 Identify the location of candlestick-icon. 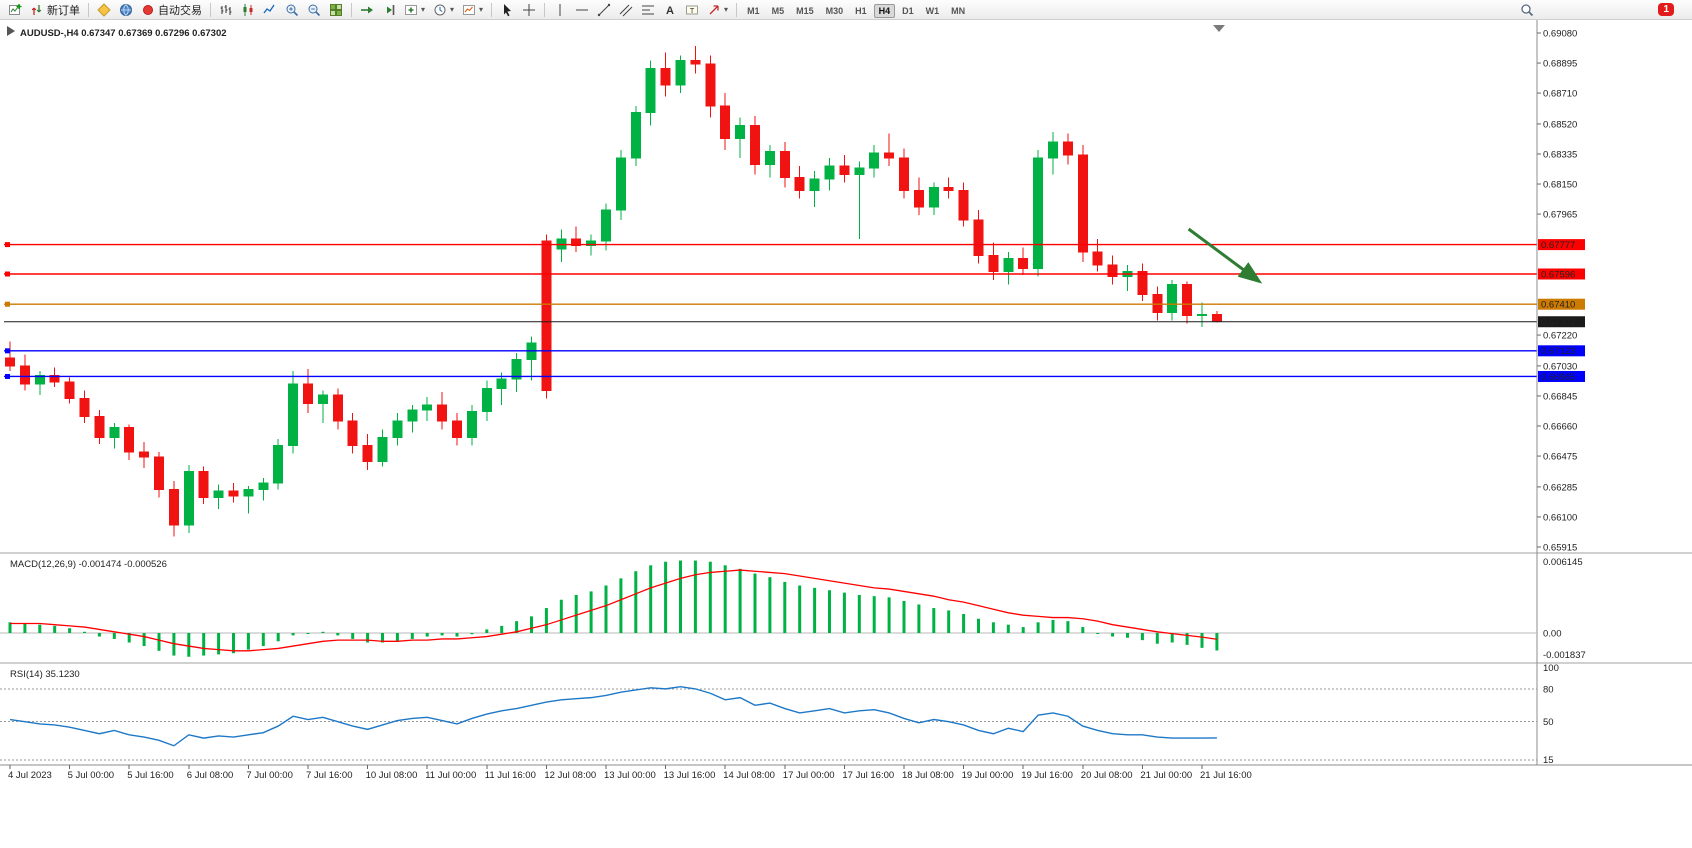
(248, 9).